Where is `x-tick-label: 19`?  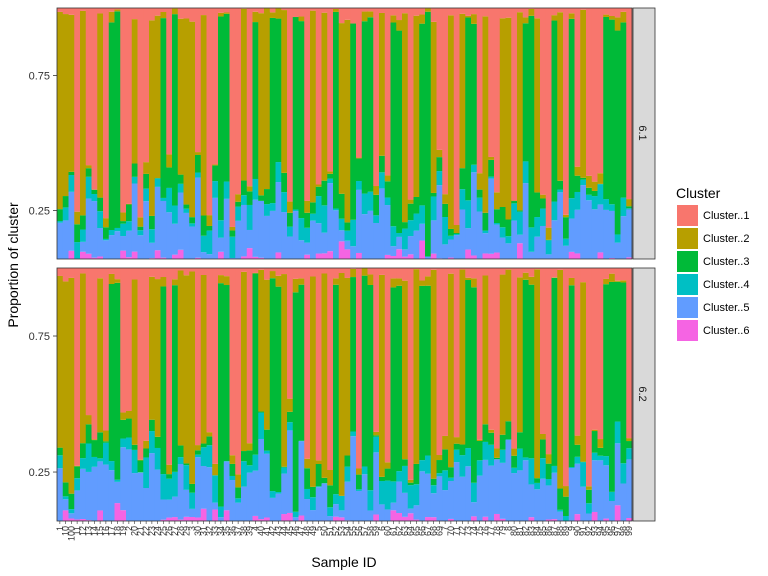 x-tick-label: 19 is located at coordinates (123, 531).